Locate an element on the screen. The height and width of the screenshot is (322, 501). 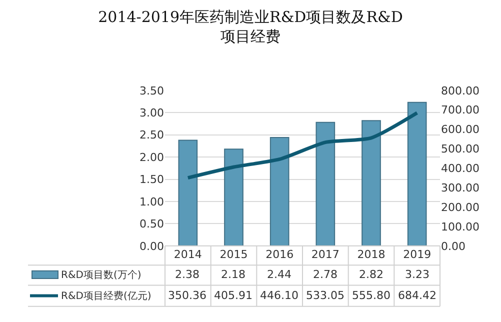
legend-label: R&D项目经费(亿元) is located at coordinates (106, 296).